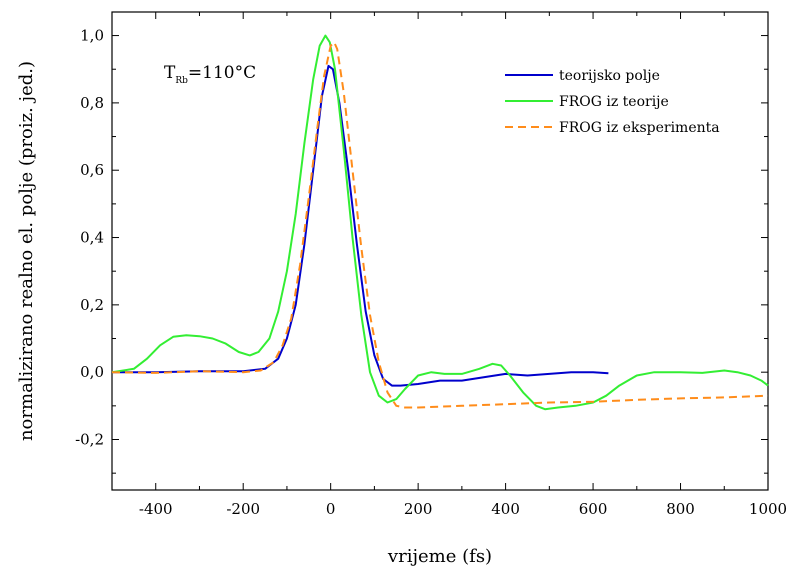 Image resolution: width=789 pixels, height=575 pixels. I want to click on svg-text: TRb=110°C, so click(210, 74).